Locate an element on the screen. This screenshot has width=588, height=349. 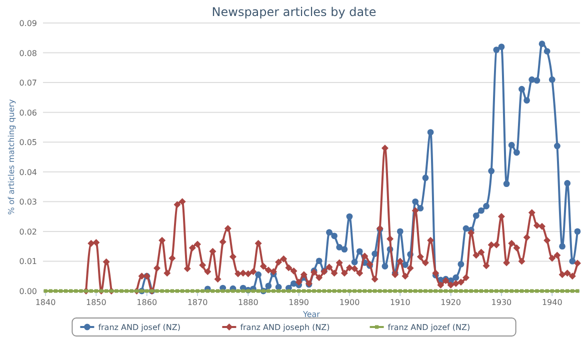
y-tick-label: 0.04 is located at coordinates (28, 172).